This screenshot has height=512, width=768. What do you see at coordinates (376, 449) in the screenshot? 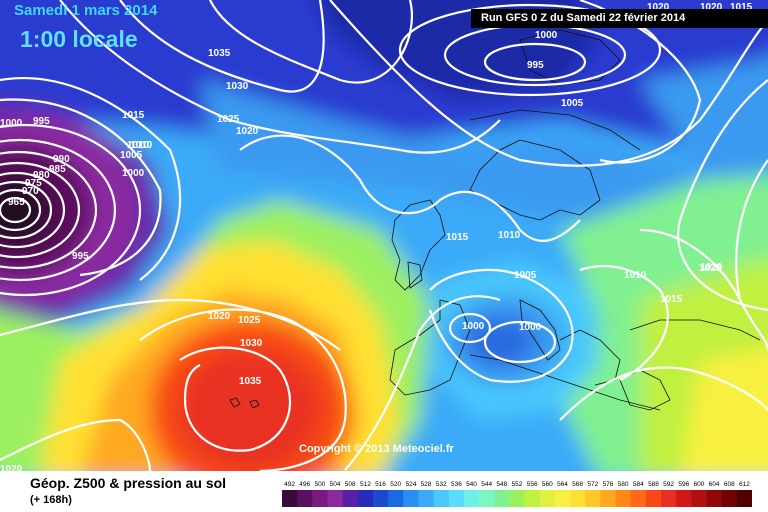
I see `copyright: Copyright © 2013 Meteociel.fr` at bounding box center [376, 449].